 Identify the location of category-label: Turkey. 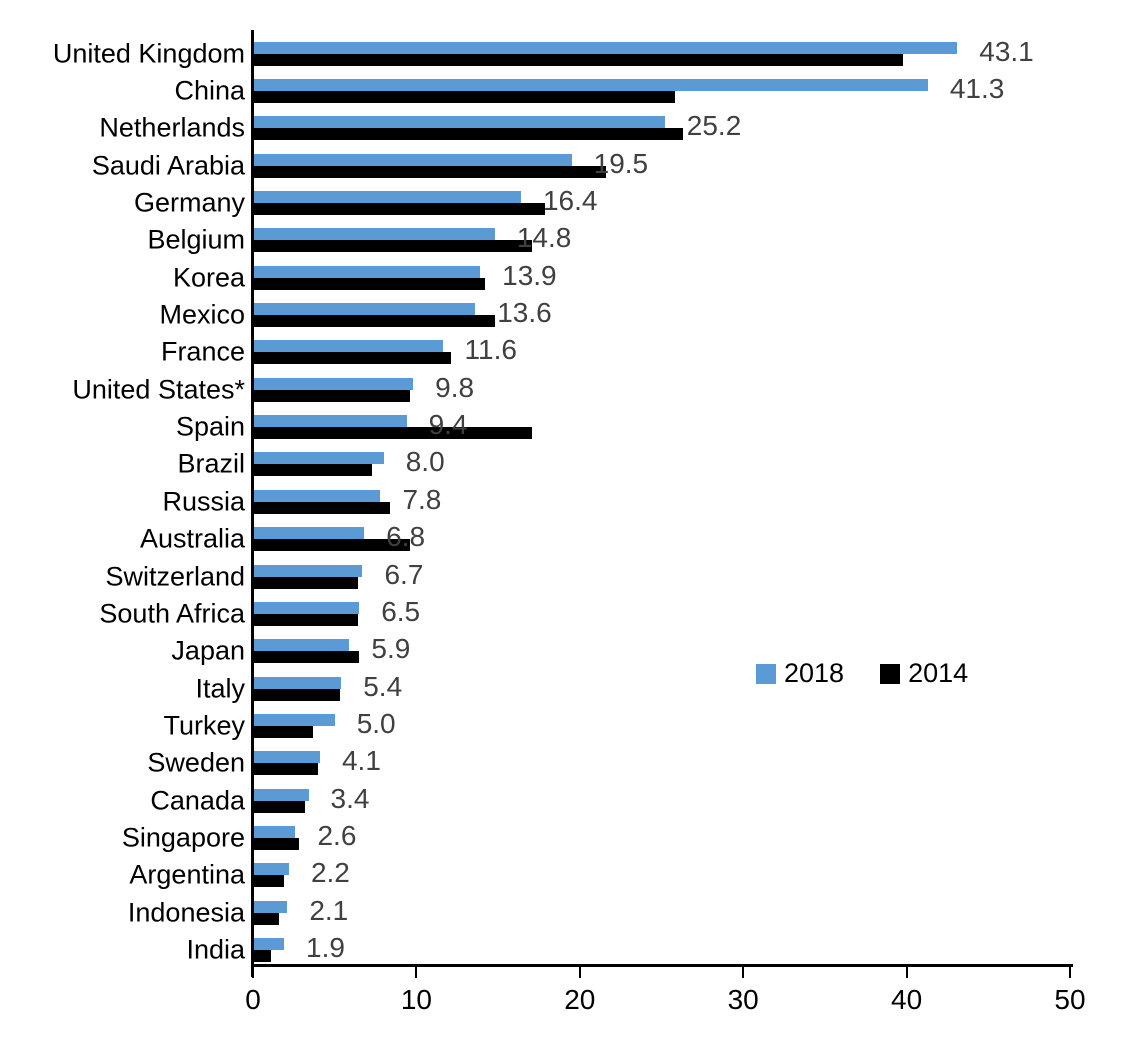
(204, 725).